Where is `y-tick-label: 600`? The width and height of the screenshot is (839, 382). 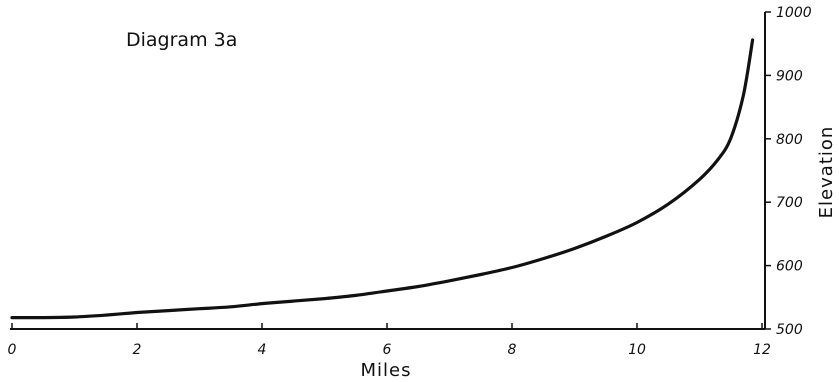 y-tick-label: 600 is located at coordinates (789, 267).